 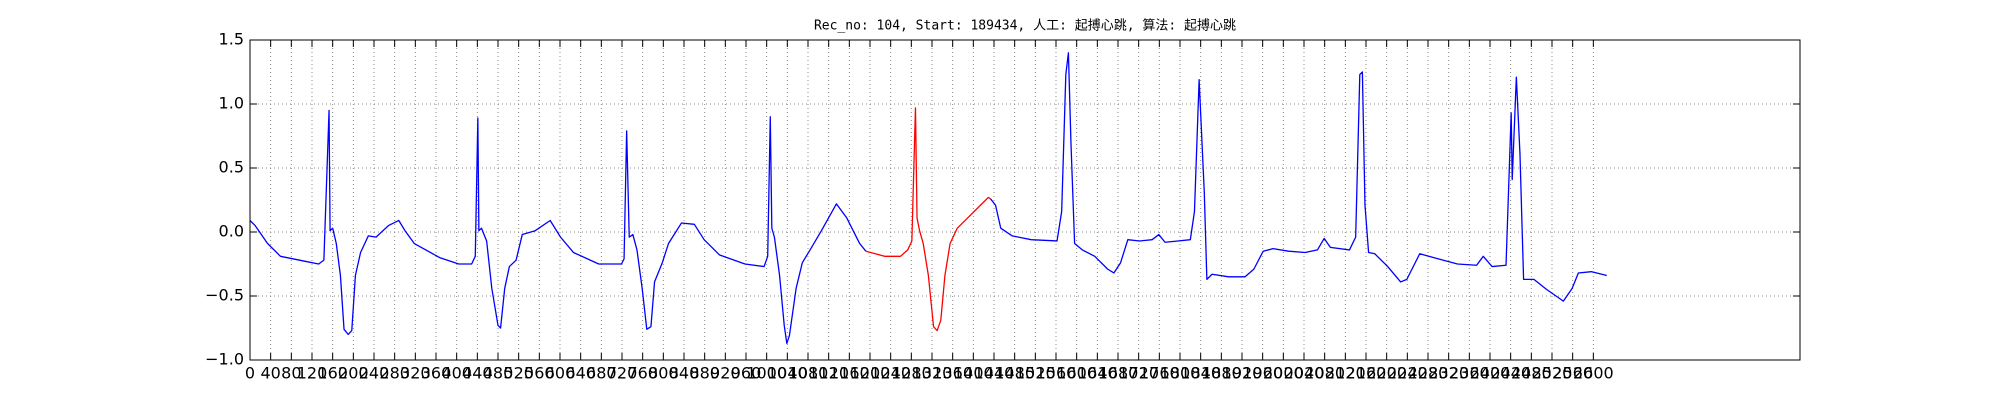 I want to click on x-tick-label: 360, so click(x=436, y=373).